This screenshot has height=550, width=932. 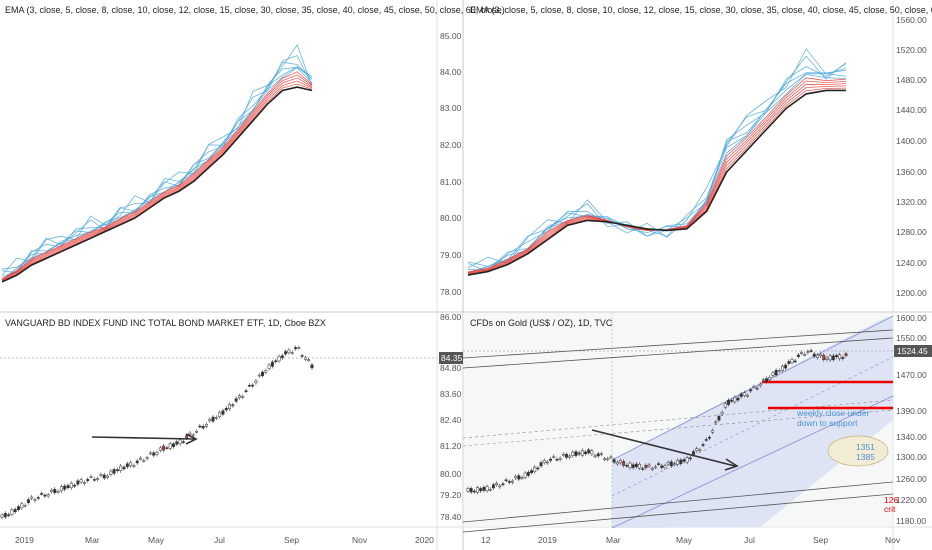 I want to click on price-tick-label: 79.00, so click(x=451, y=255).